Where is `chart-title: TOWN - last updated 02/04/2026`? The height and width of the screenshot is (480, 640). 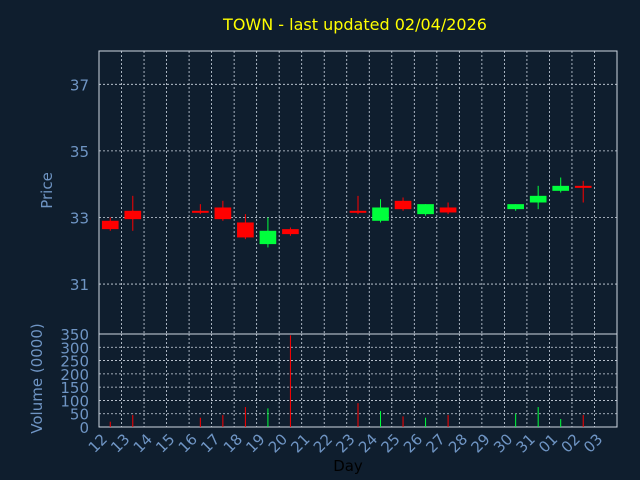
chart-title: TOWN - last updated 02/04/2026 is located at coordinates (354, 24).